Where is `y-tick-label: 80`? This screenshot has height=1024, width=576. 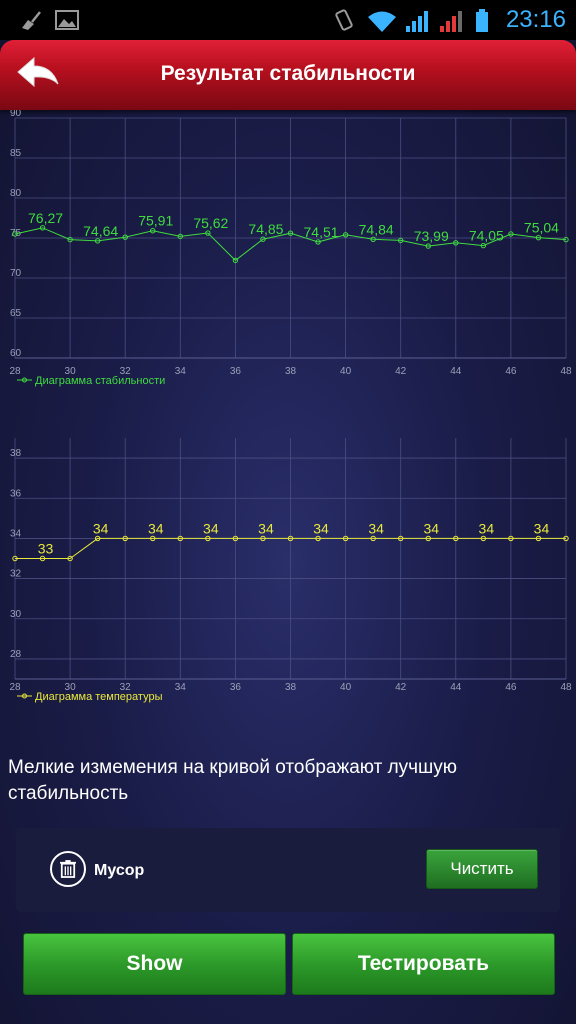 y-tick-label: 80 is located at coordinates (16, 193).